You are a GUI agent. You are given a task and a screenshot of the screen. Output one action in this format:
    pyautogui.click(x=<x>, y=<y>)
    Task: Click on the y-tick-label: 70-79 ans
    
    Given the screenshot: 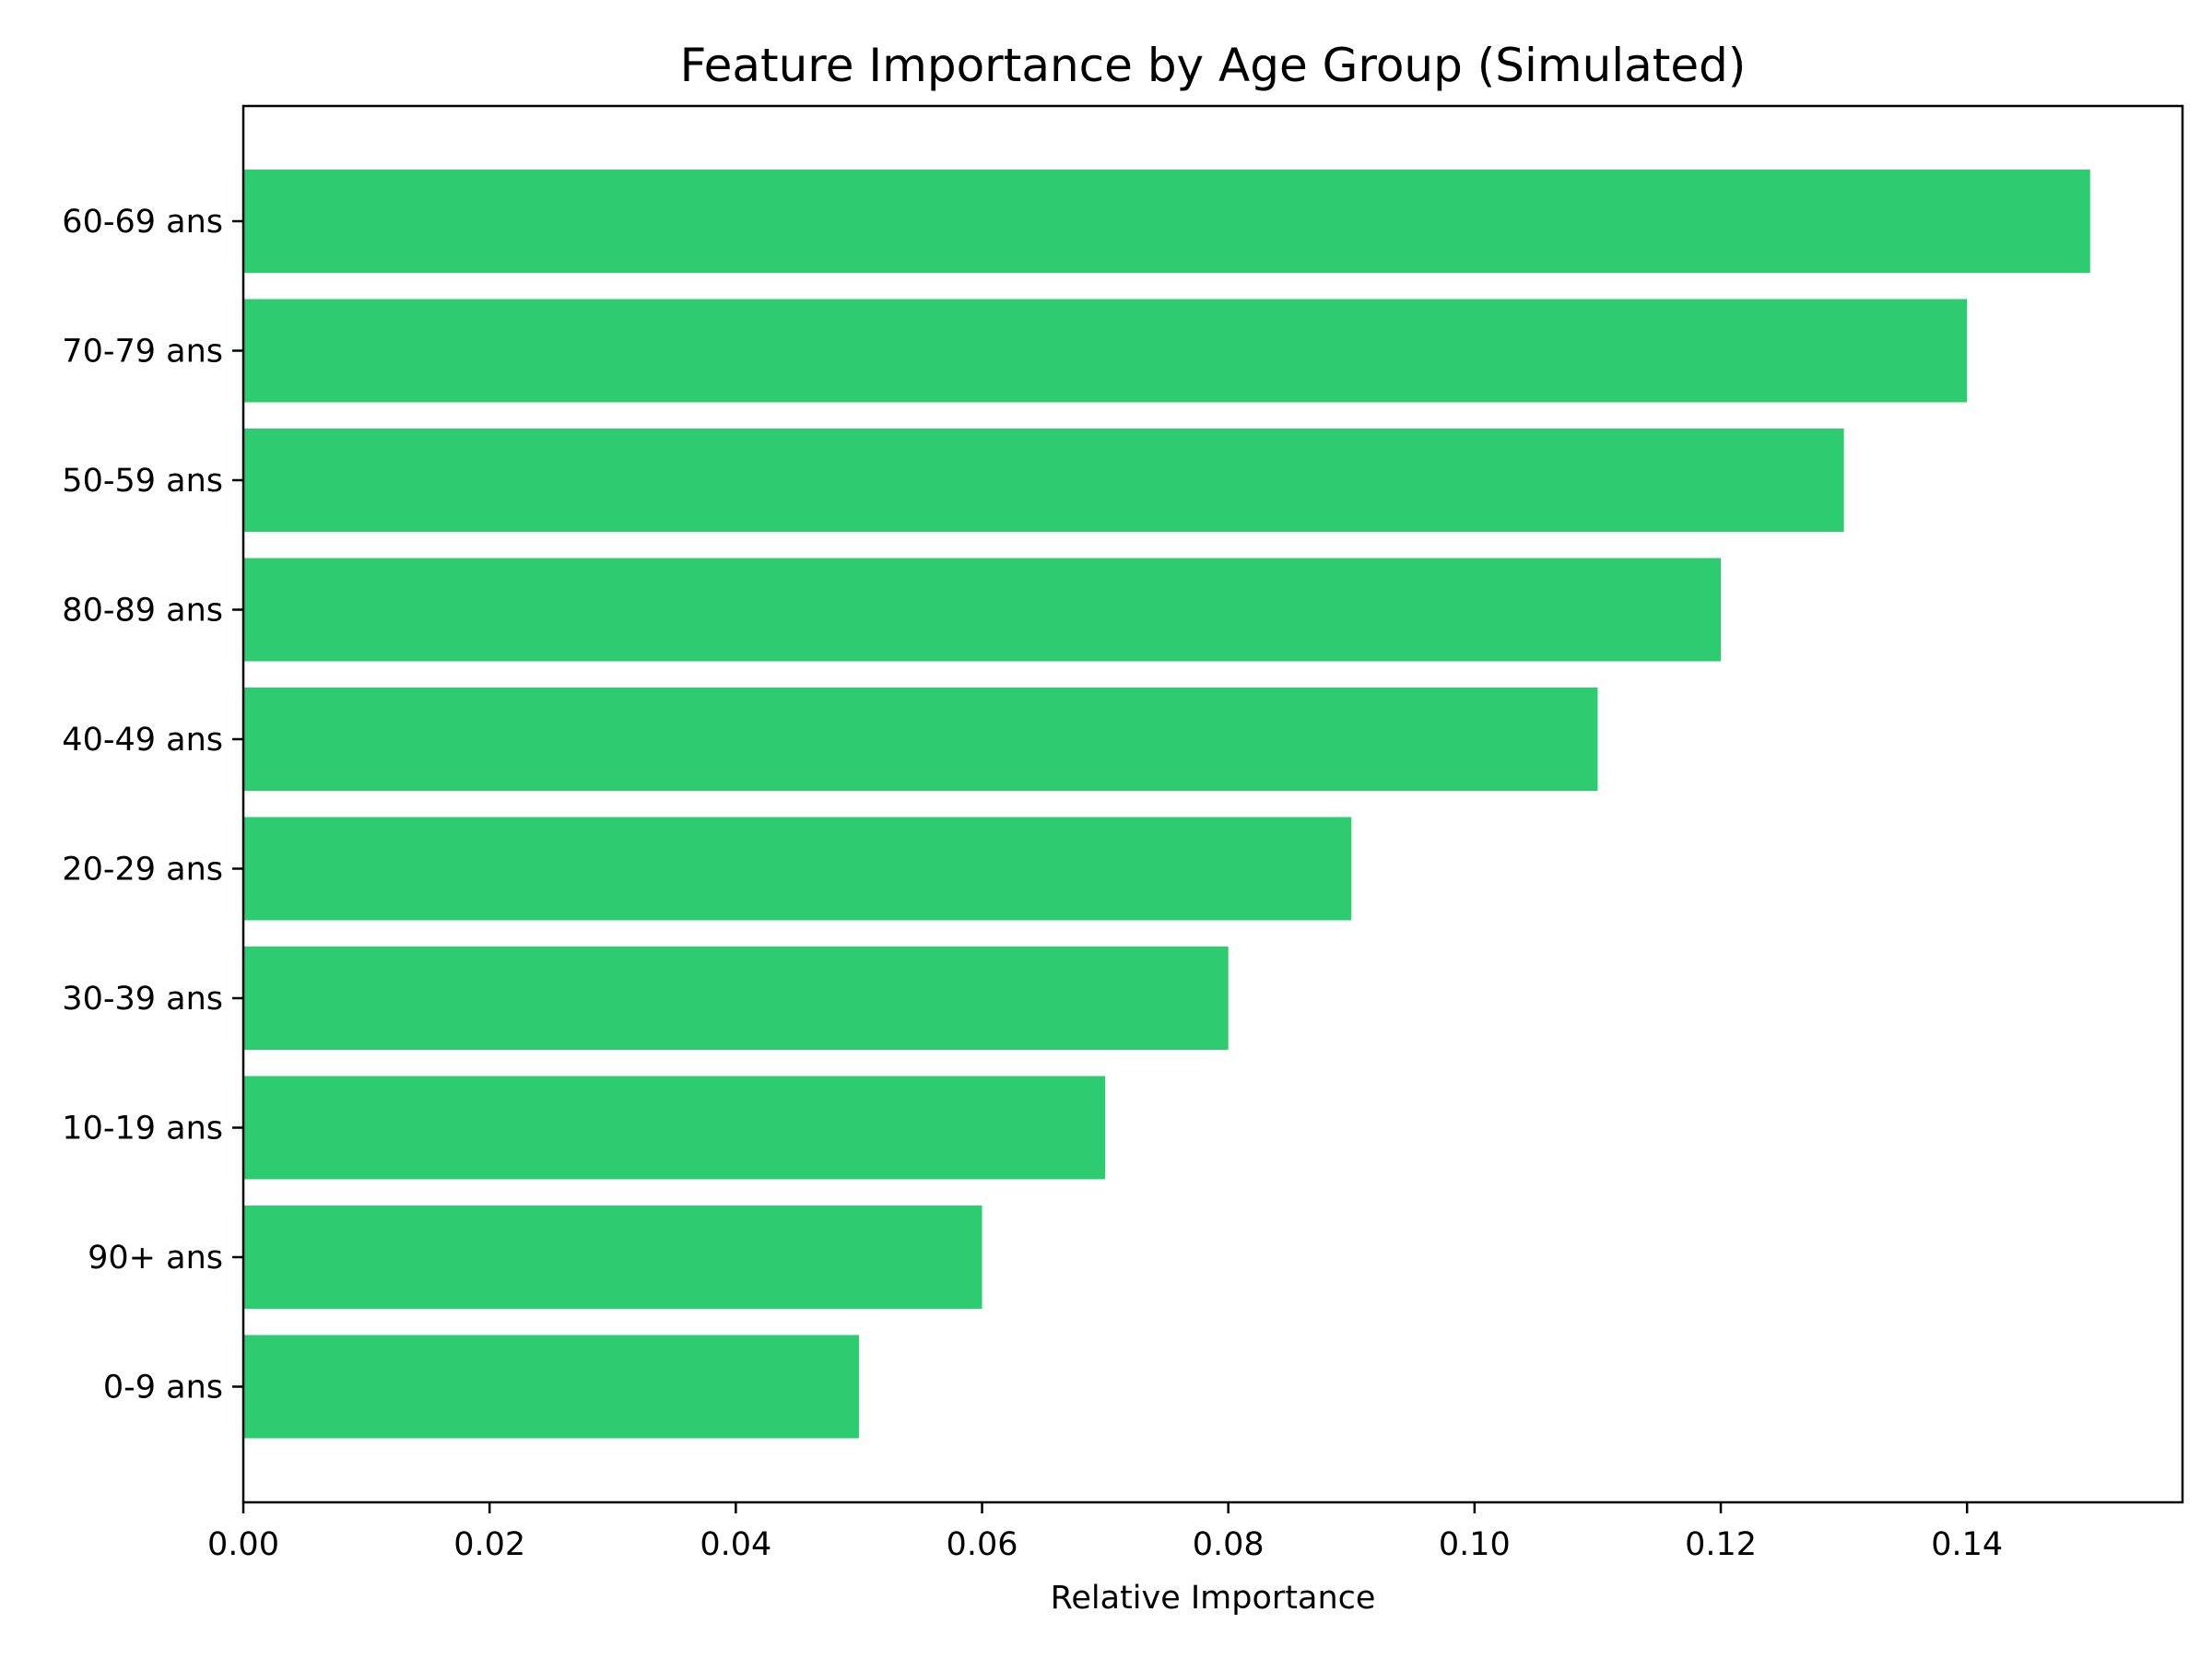 What is the action you would take?
    pyautogui.click(x=142, y=352)
    